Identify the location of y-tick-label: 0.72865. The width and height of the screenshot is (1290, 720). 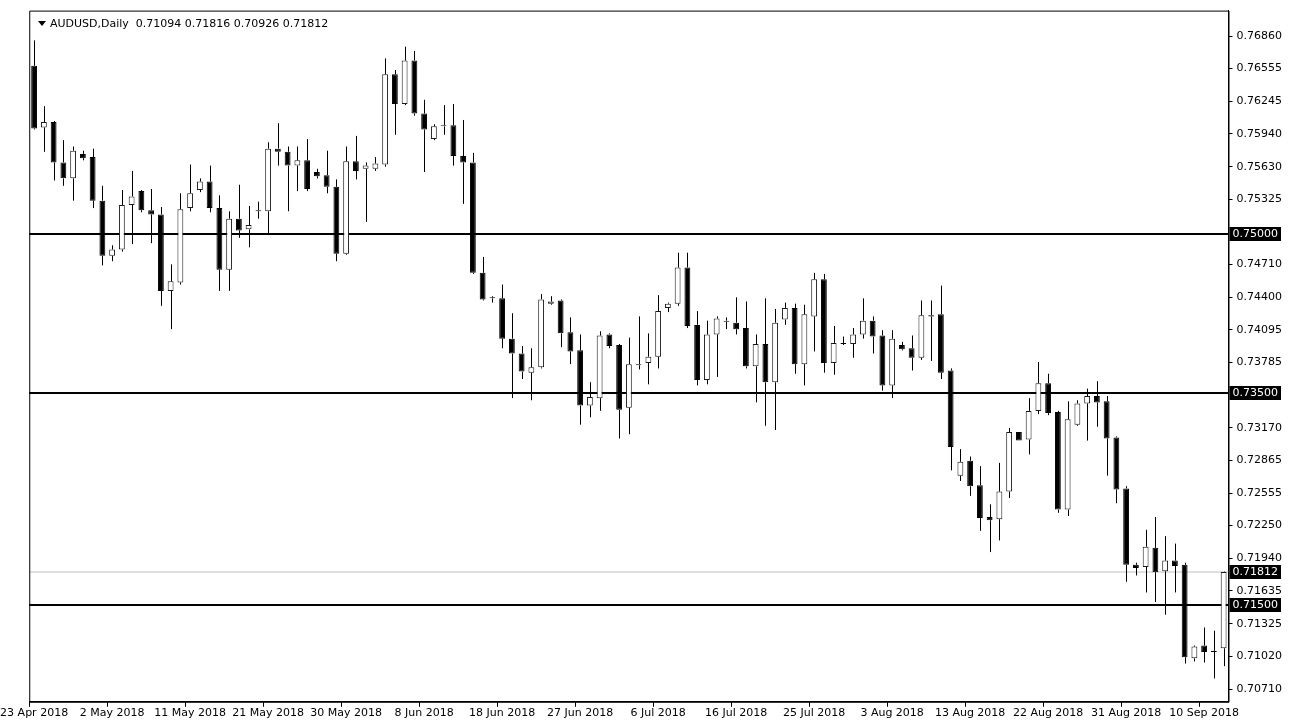
(1259, 460).